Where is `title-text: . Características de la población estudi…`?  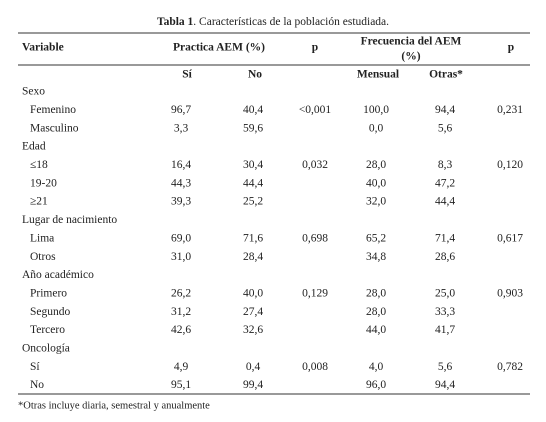
title-text: . Características de la población estudi… is located at coordinates (291, 22).